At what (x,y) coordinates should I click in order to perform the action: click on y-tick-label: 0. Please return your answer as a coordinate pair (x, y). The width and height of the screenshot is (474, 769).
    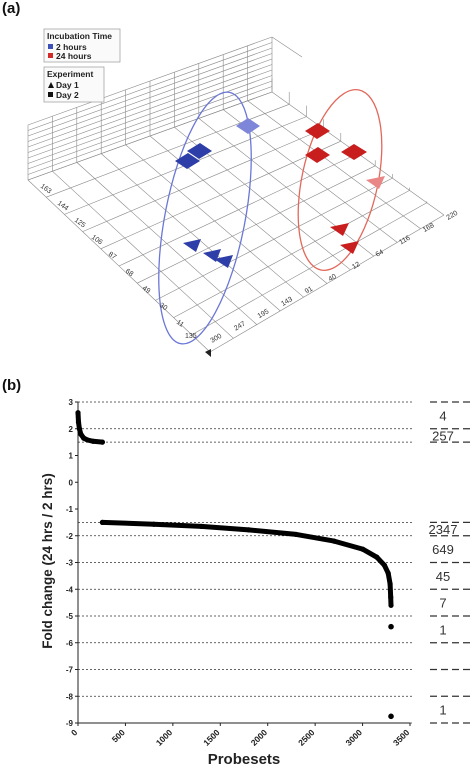
    Looking at the image, I should click on (71, 482).